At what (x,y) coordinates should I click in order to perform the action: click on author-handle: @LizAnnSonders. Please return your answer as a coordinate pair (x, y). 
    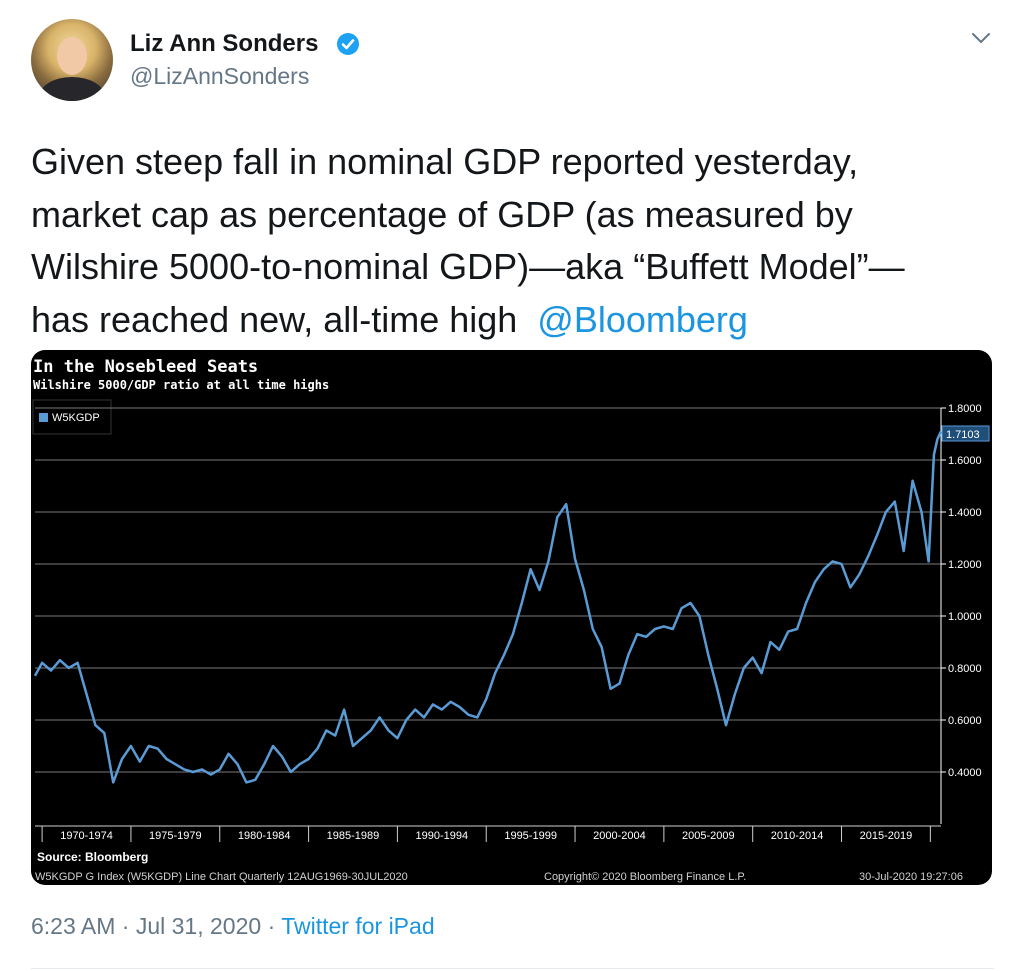
    Looking at the image, I should click on (220, 76).